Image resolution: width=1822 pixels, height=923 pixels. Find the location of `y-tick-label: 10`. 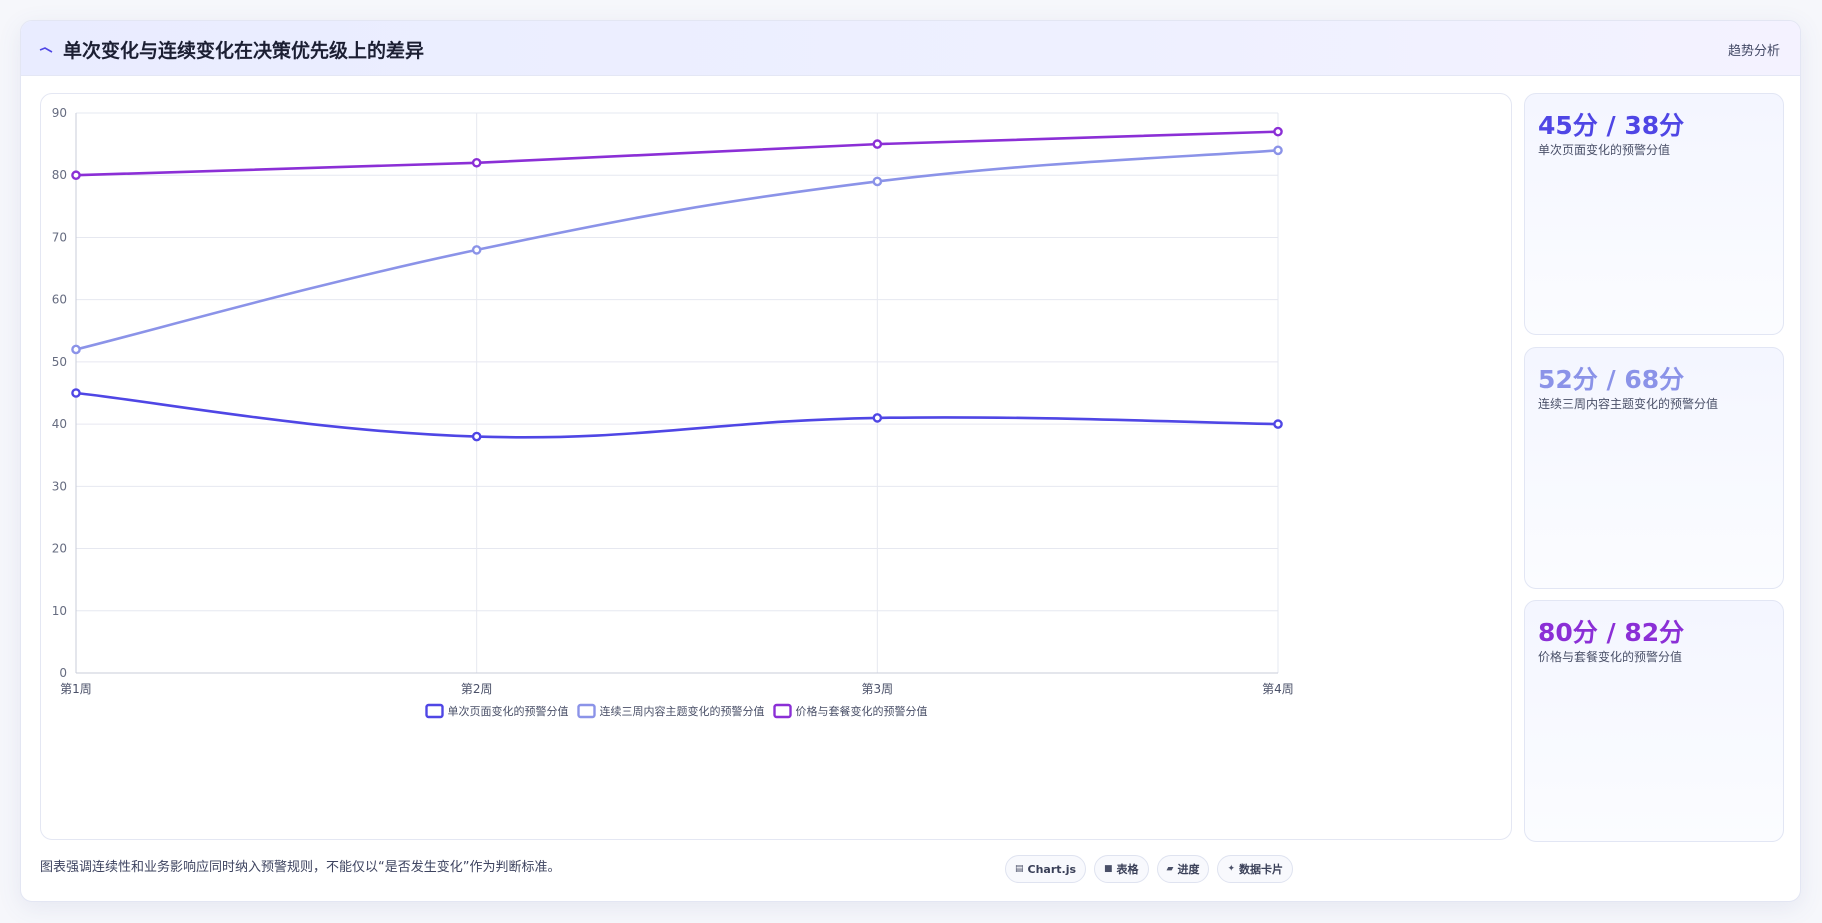

y-tick-label: 10 is located at coordinates (59, 611).